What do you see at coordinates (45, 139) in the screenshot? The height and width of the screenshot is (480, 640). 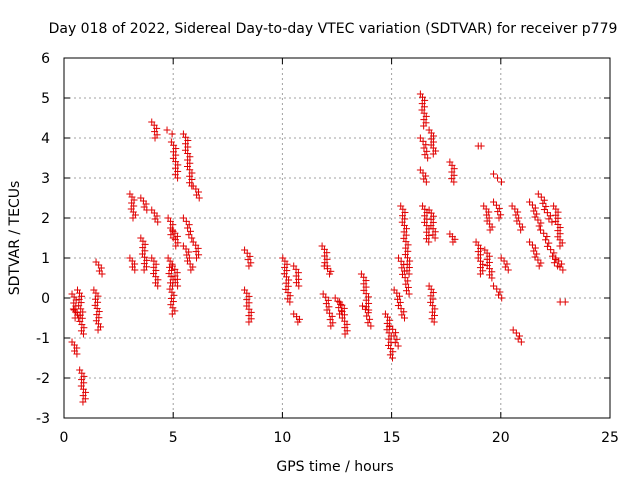 I see `y-tick-label: 4` at bounding box center [45, 139].